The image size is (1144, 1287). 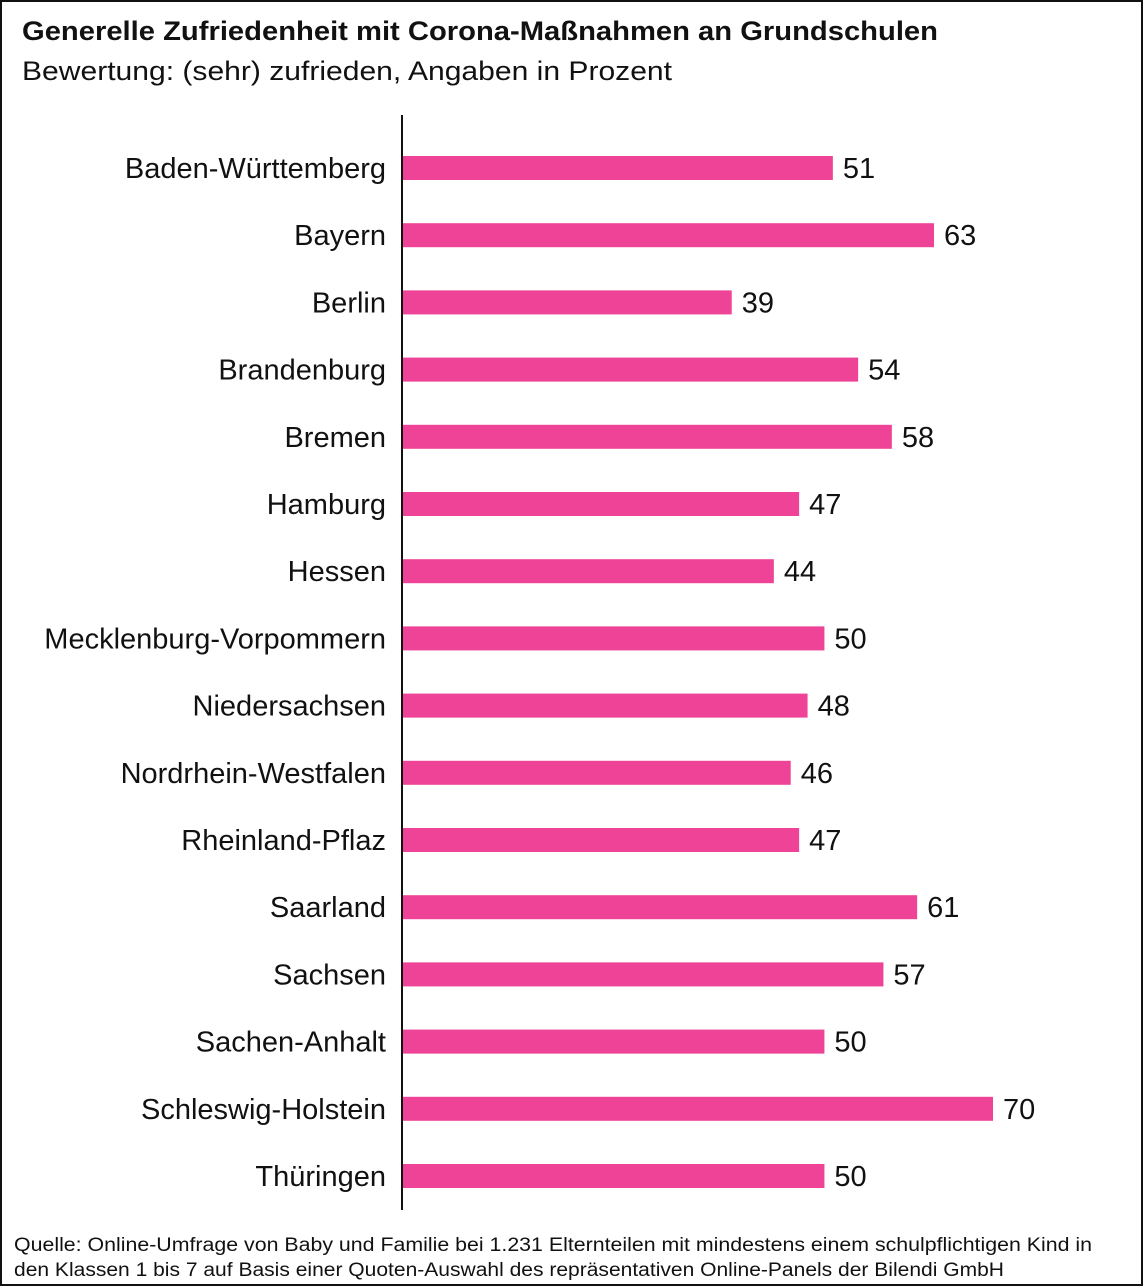 I want to click on category-label: Niedersachsen, so click(x=289, y=707).